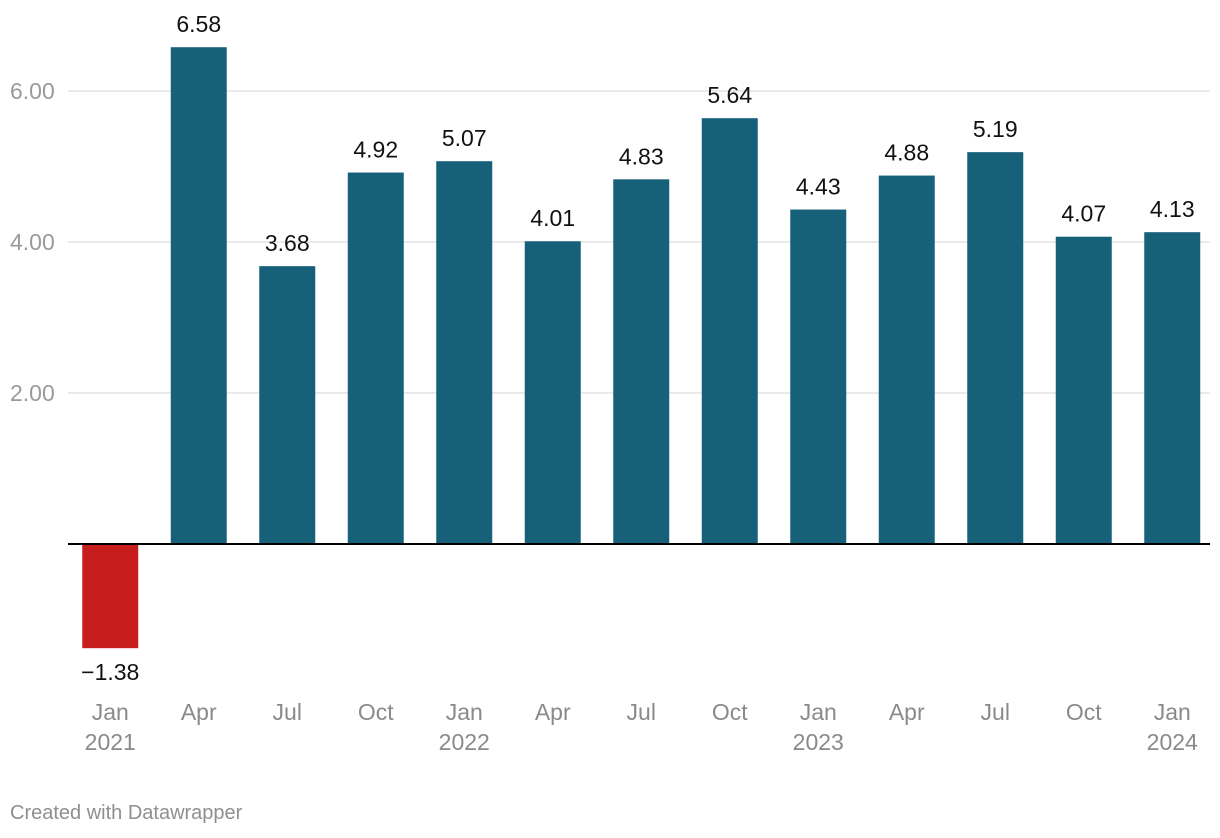  I want to click on data-label: 4.01, so click(552, 218).